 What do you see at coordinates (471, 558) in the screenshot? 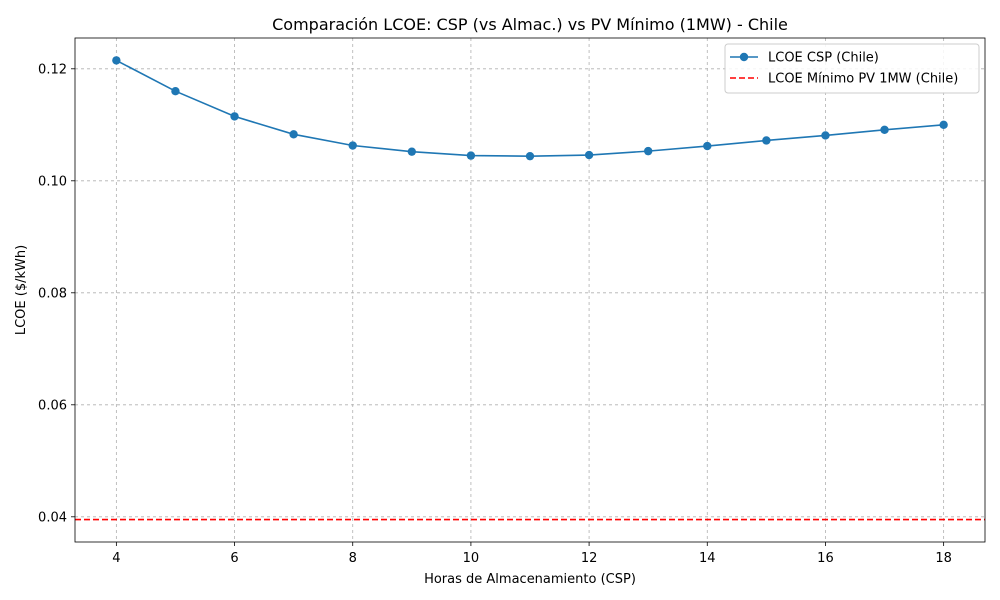
I see `x-tick-label: 10` at bounding box center [471, 558].